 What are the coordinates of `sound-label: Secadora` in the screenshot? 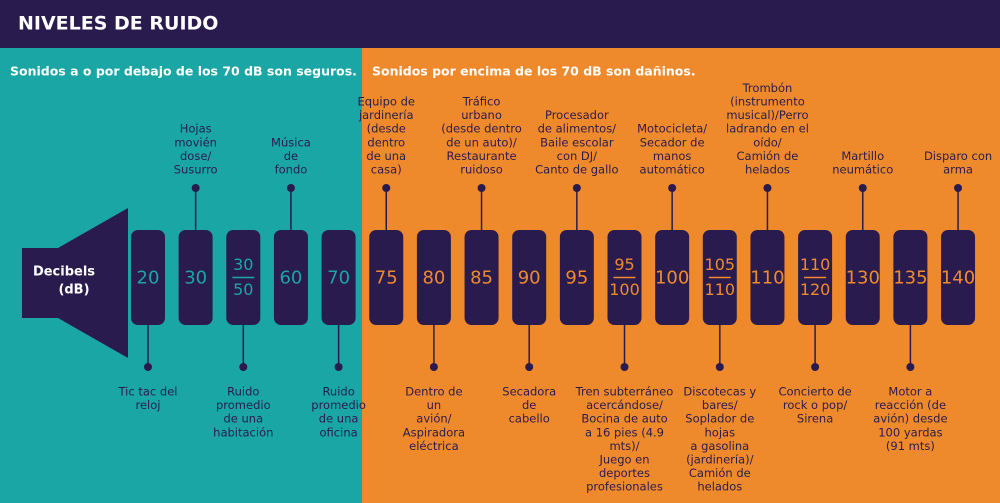 It's located at (529, 392).